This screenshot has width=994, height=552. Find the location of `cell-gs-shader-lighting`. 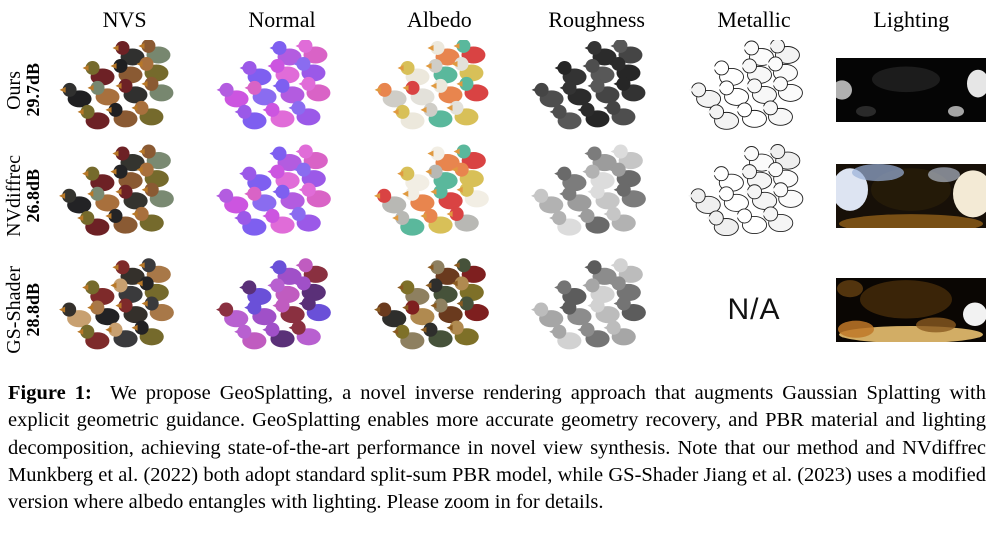

cell-gs-shader-lighting is located at coordinates (911, 310).